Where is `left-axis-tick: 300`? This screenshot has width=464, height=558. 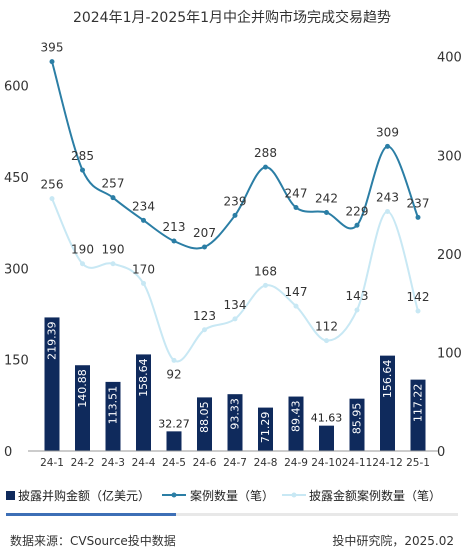 left-axis-tick: 300 is located at coordinates (16, 269).